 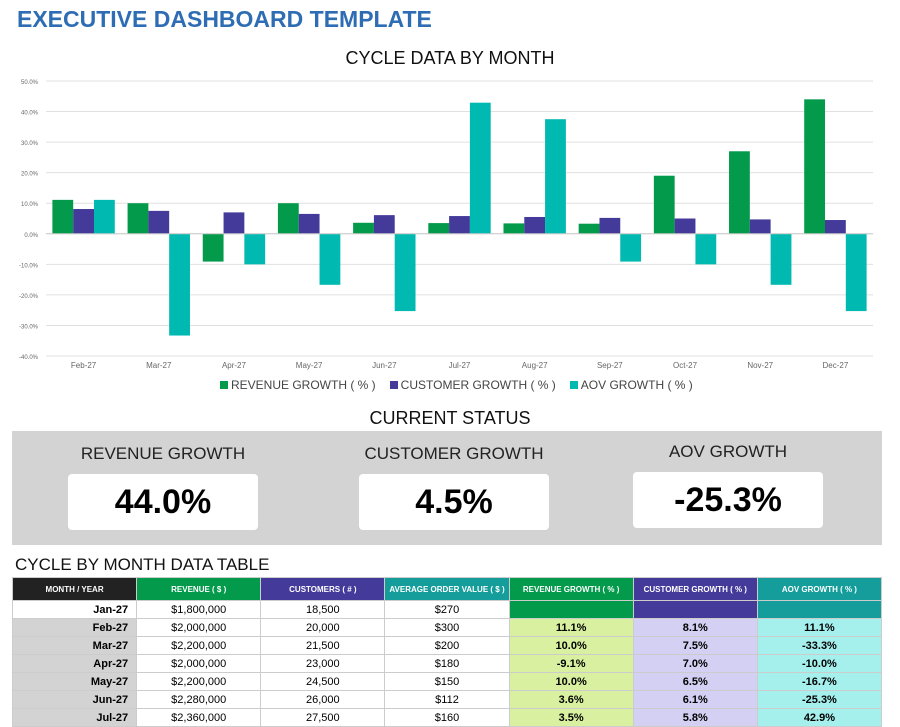 I want to click on table-cell: 18,500, so click(x=323, y=609).